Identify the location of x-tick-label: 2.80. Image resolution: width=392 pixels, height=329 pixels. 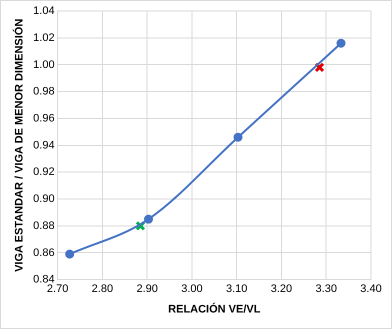
(103, 289).